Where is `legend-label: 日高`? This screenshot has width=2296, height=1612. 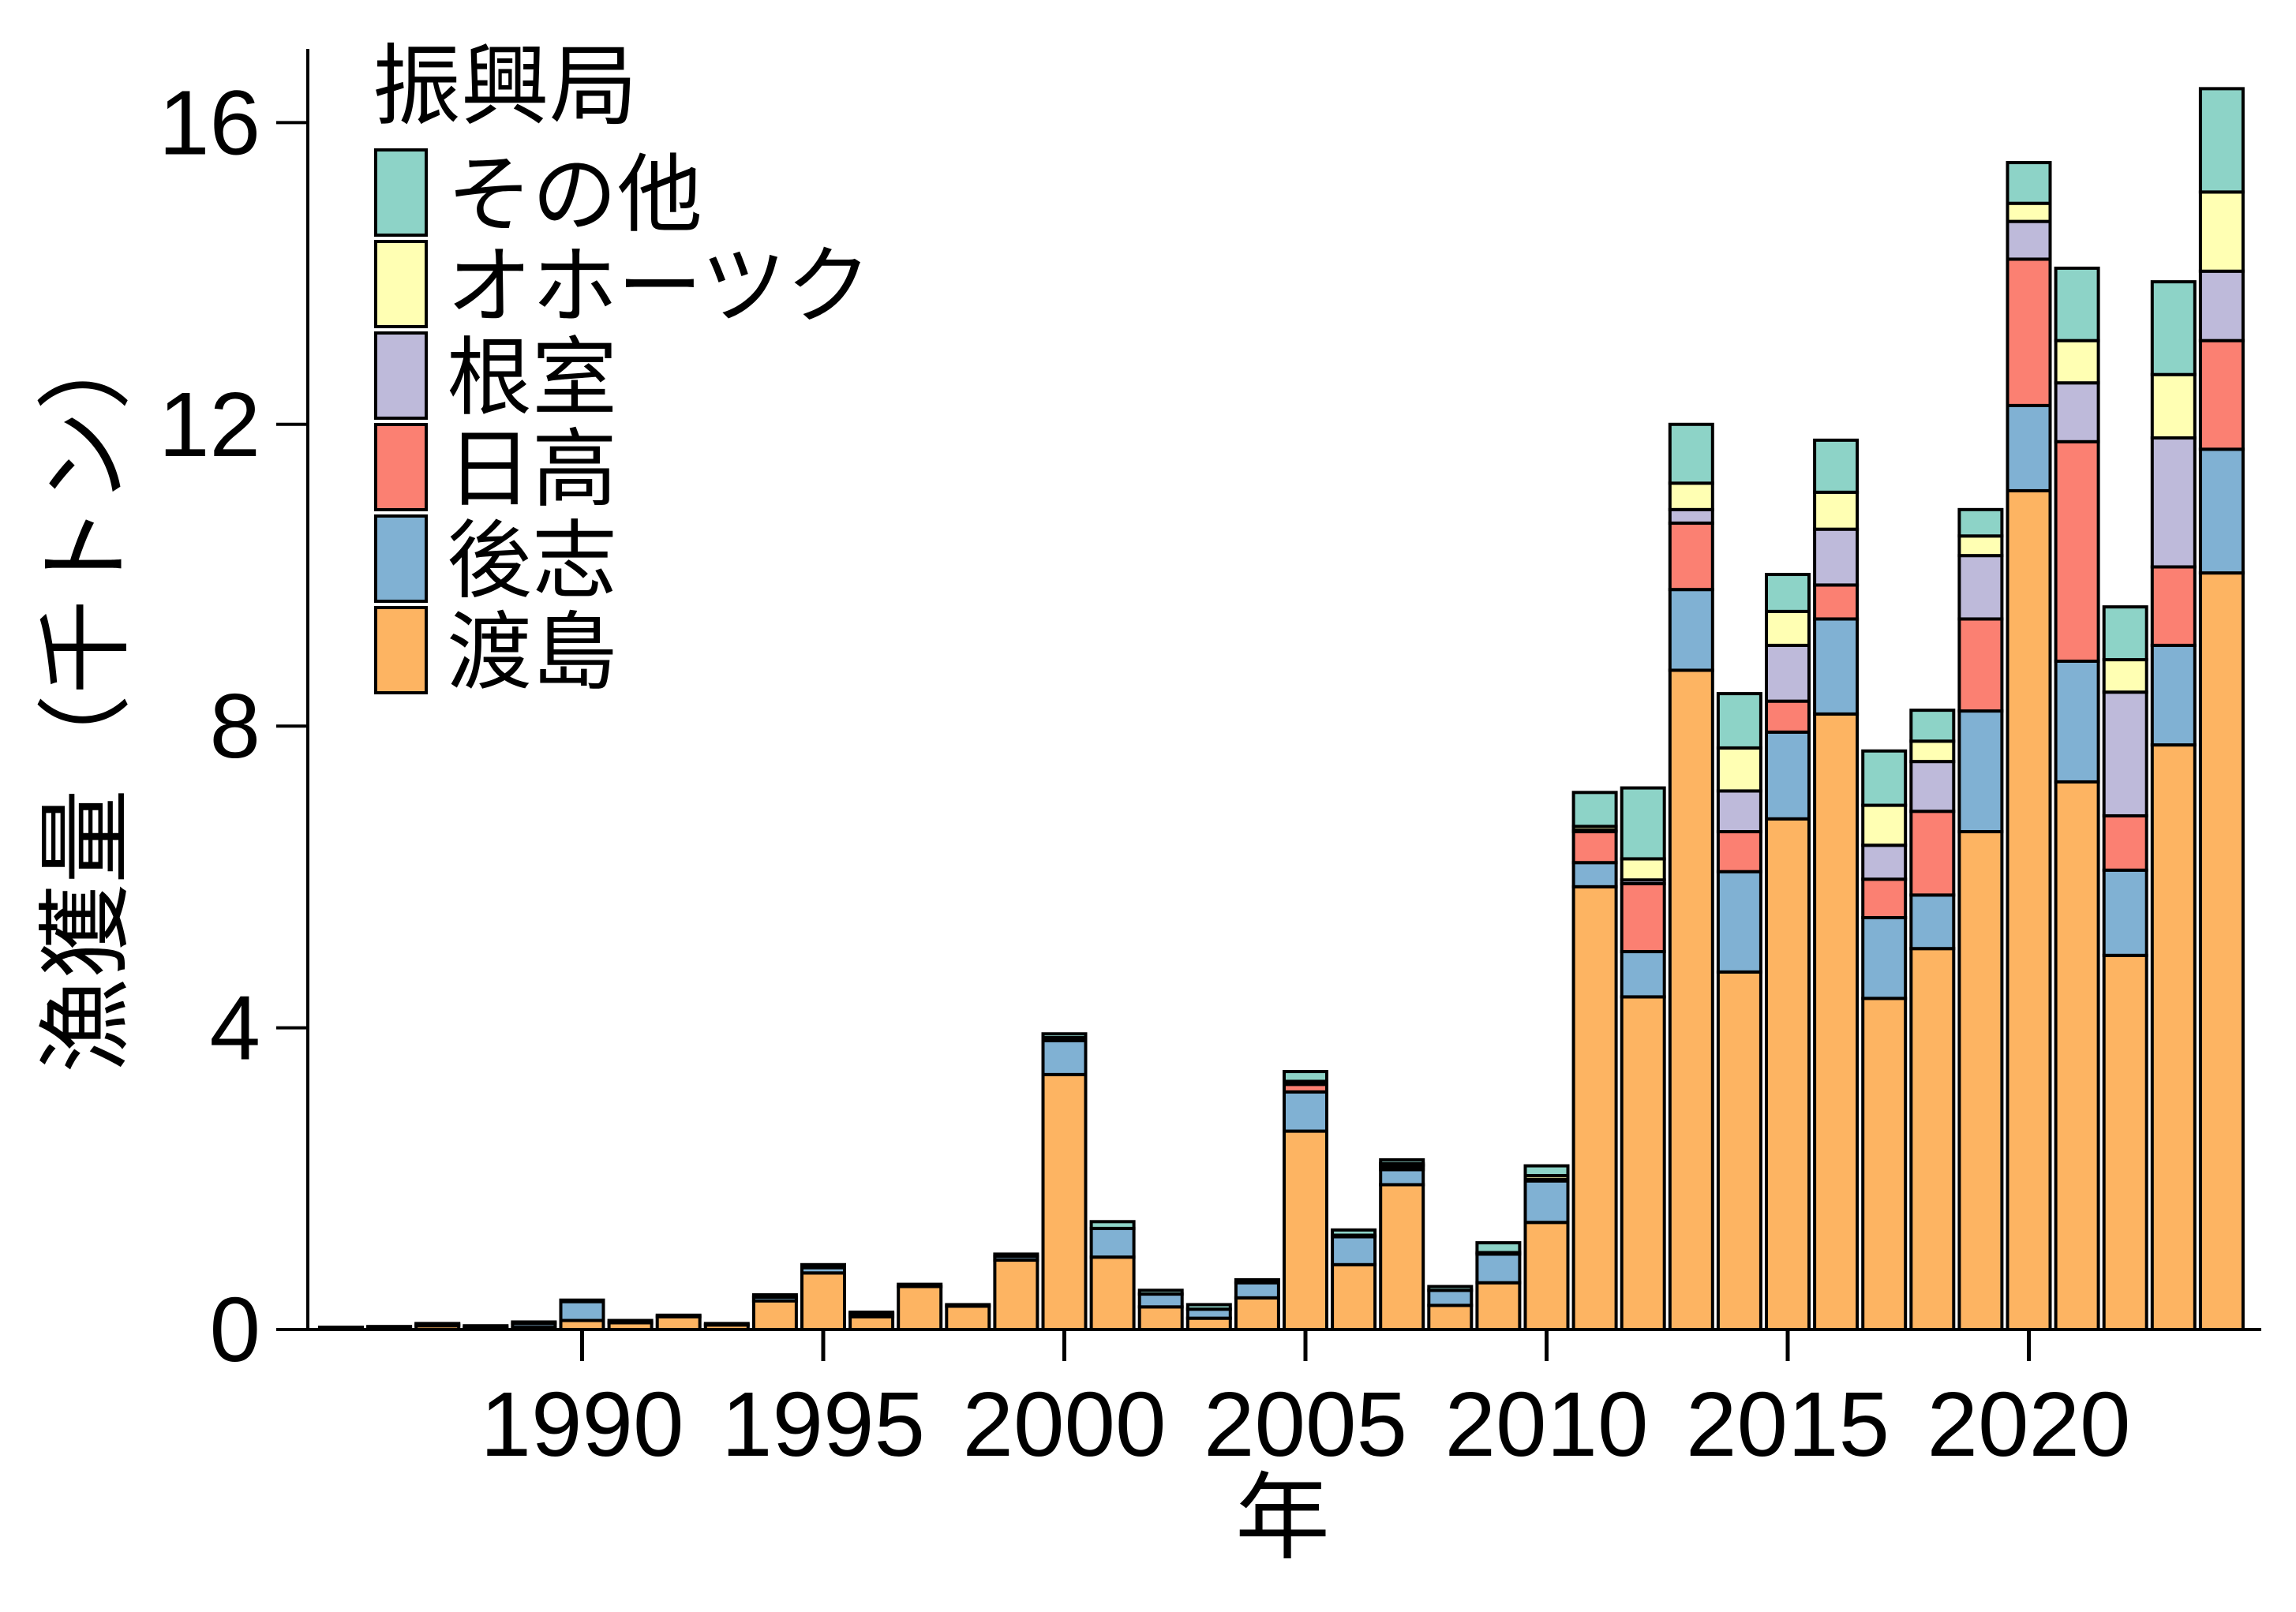
legend-label: 日高 is located at coordinates (532, 470).